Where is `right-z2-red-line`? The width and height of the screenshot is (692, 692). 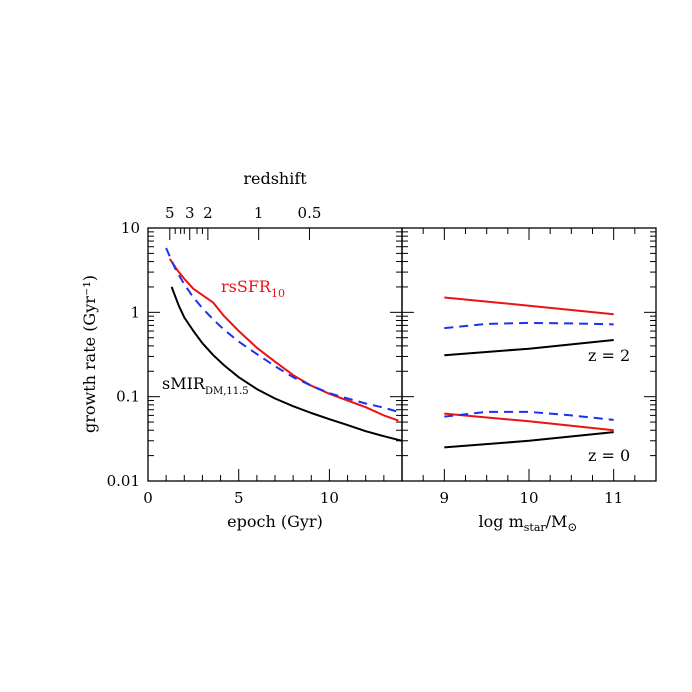 right-z2-red-line is located at coordinates (529, 306).